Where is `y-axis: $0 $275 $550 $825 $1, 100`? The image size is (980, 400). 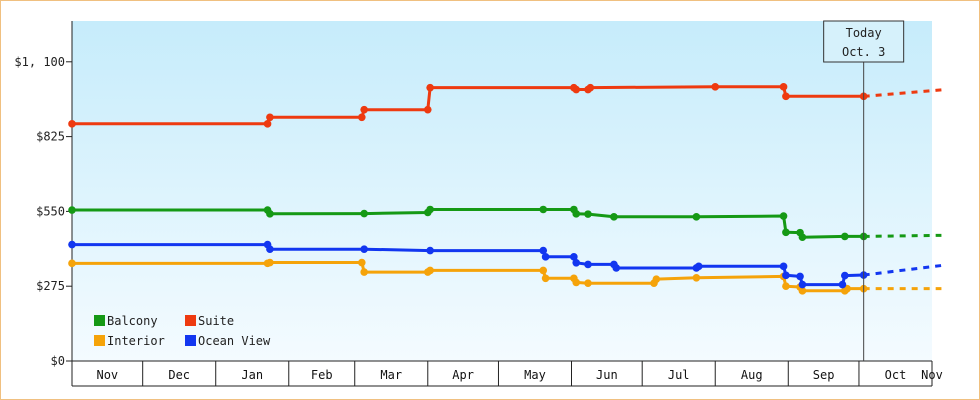
y-axis: $0 $275 $550 $825 $1, 100 is located at coordinates (43, 194).